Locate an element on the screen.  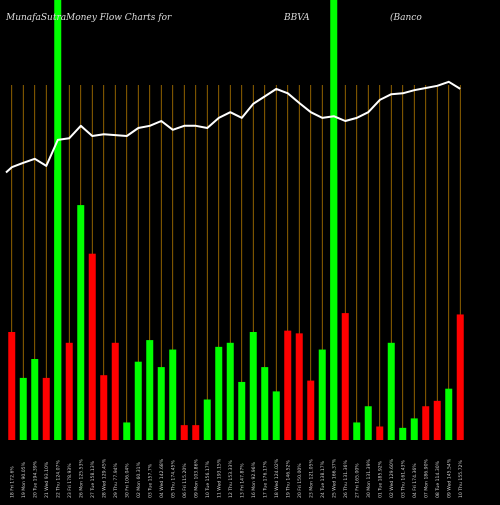
x-tick-label: 04 Wed 142.68% is located at coordinates (162, 478).